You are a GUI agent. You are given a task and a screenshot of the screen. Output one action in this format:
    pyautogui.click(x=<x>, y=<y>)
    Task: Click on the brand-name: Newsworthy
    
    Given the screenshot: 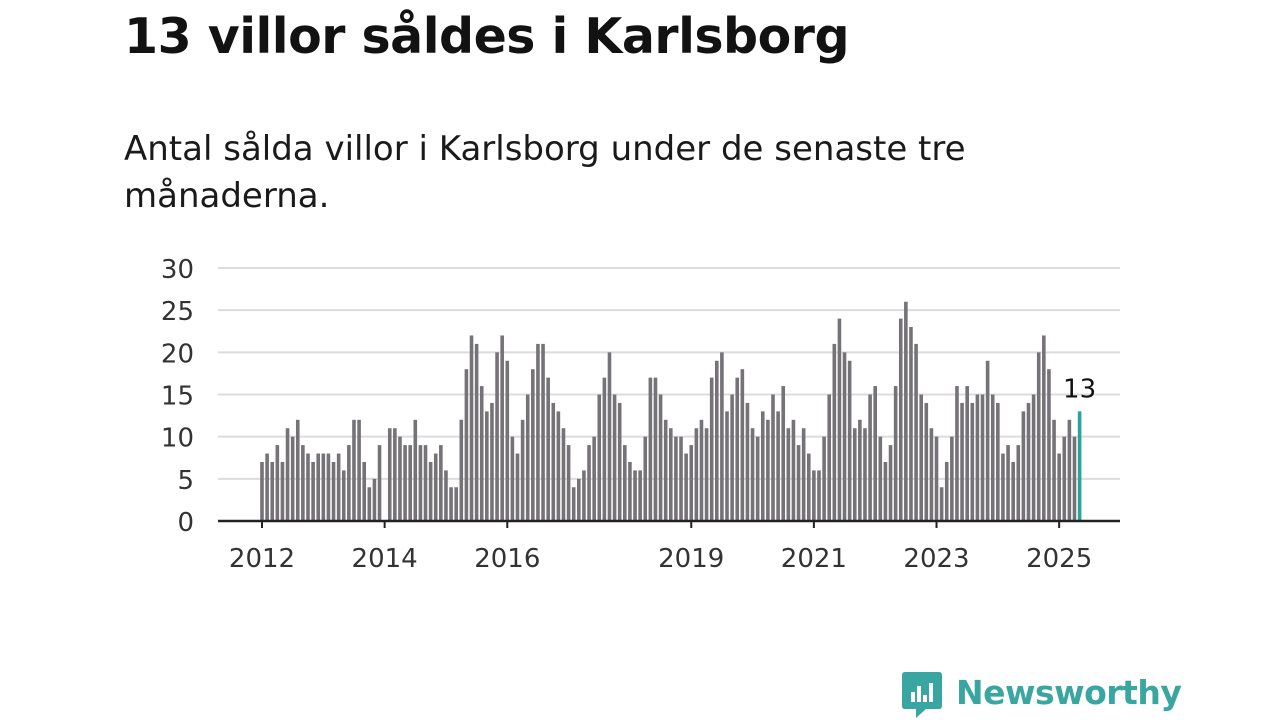 What is the action you would take?
    pyautogui.click(x=1069, y=692)
    